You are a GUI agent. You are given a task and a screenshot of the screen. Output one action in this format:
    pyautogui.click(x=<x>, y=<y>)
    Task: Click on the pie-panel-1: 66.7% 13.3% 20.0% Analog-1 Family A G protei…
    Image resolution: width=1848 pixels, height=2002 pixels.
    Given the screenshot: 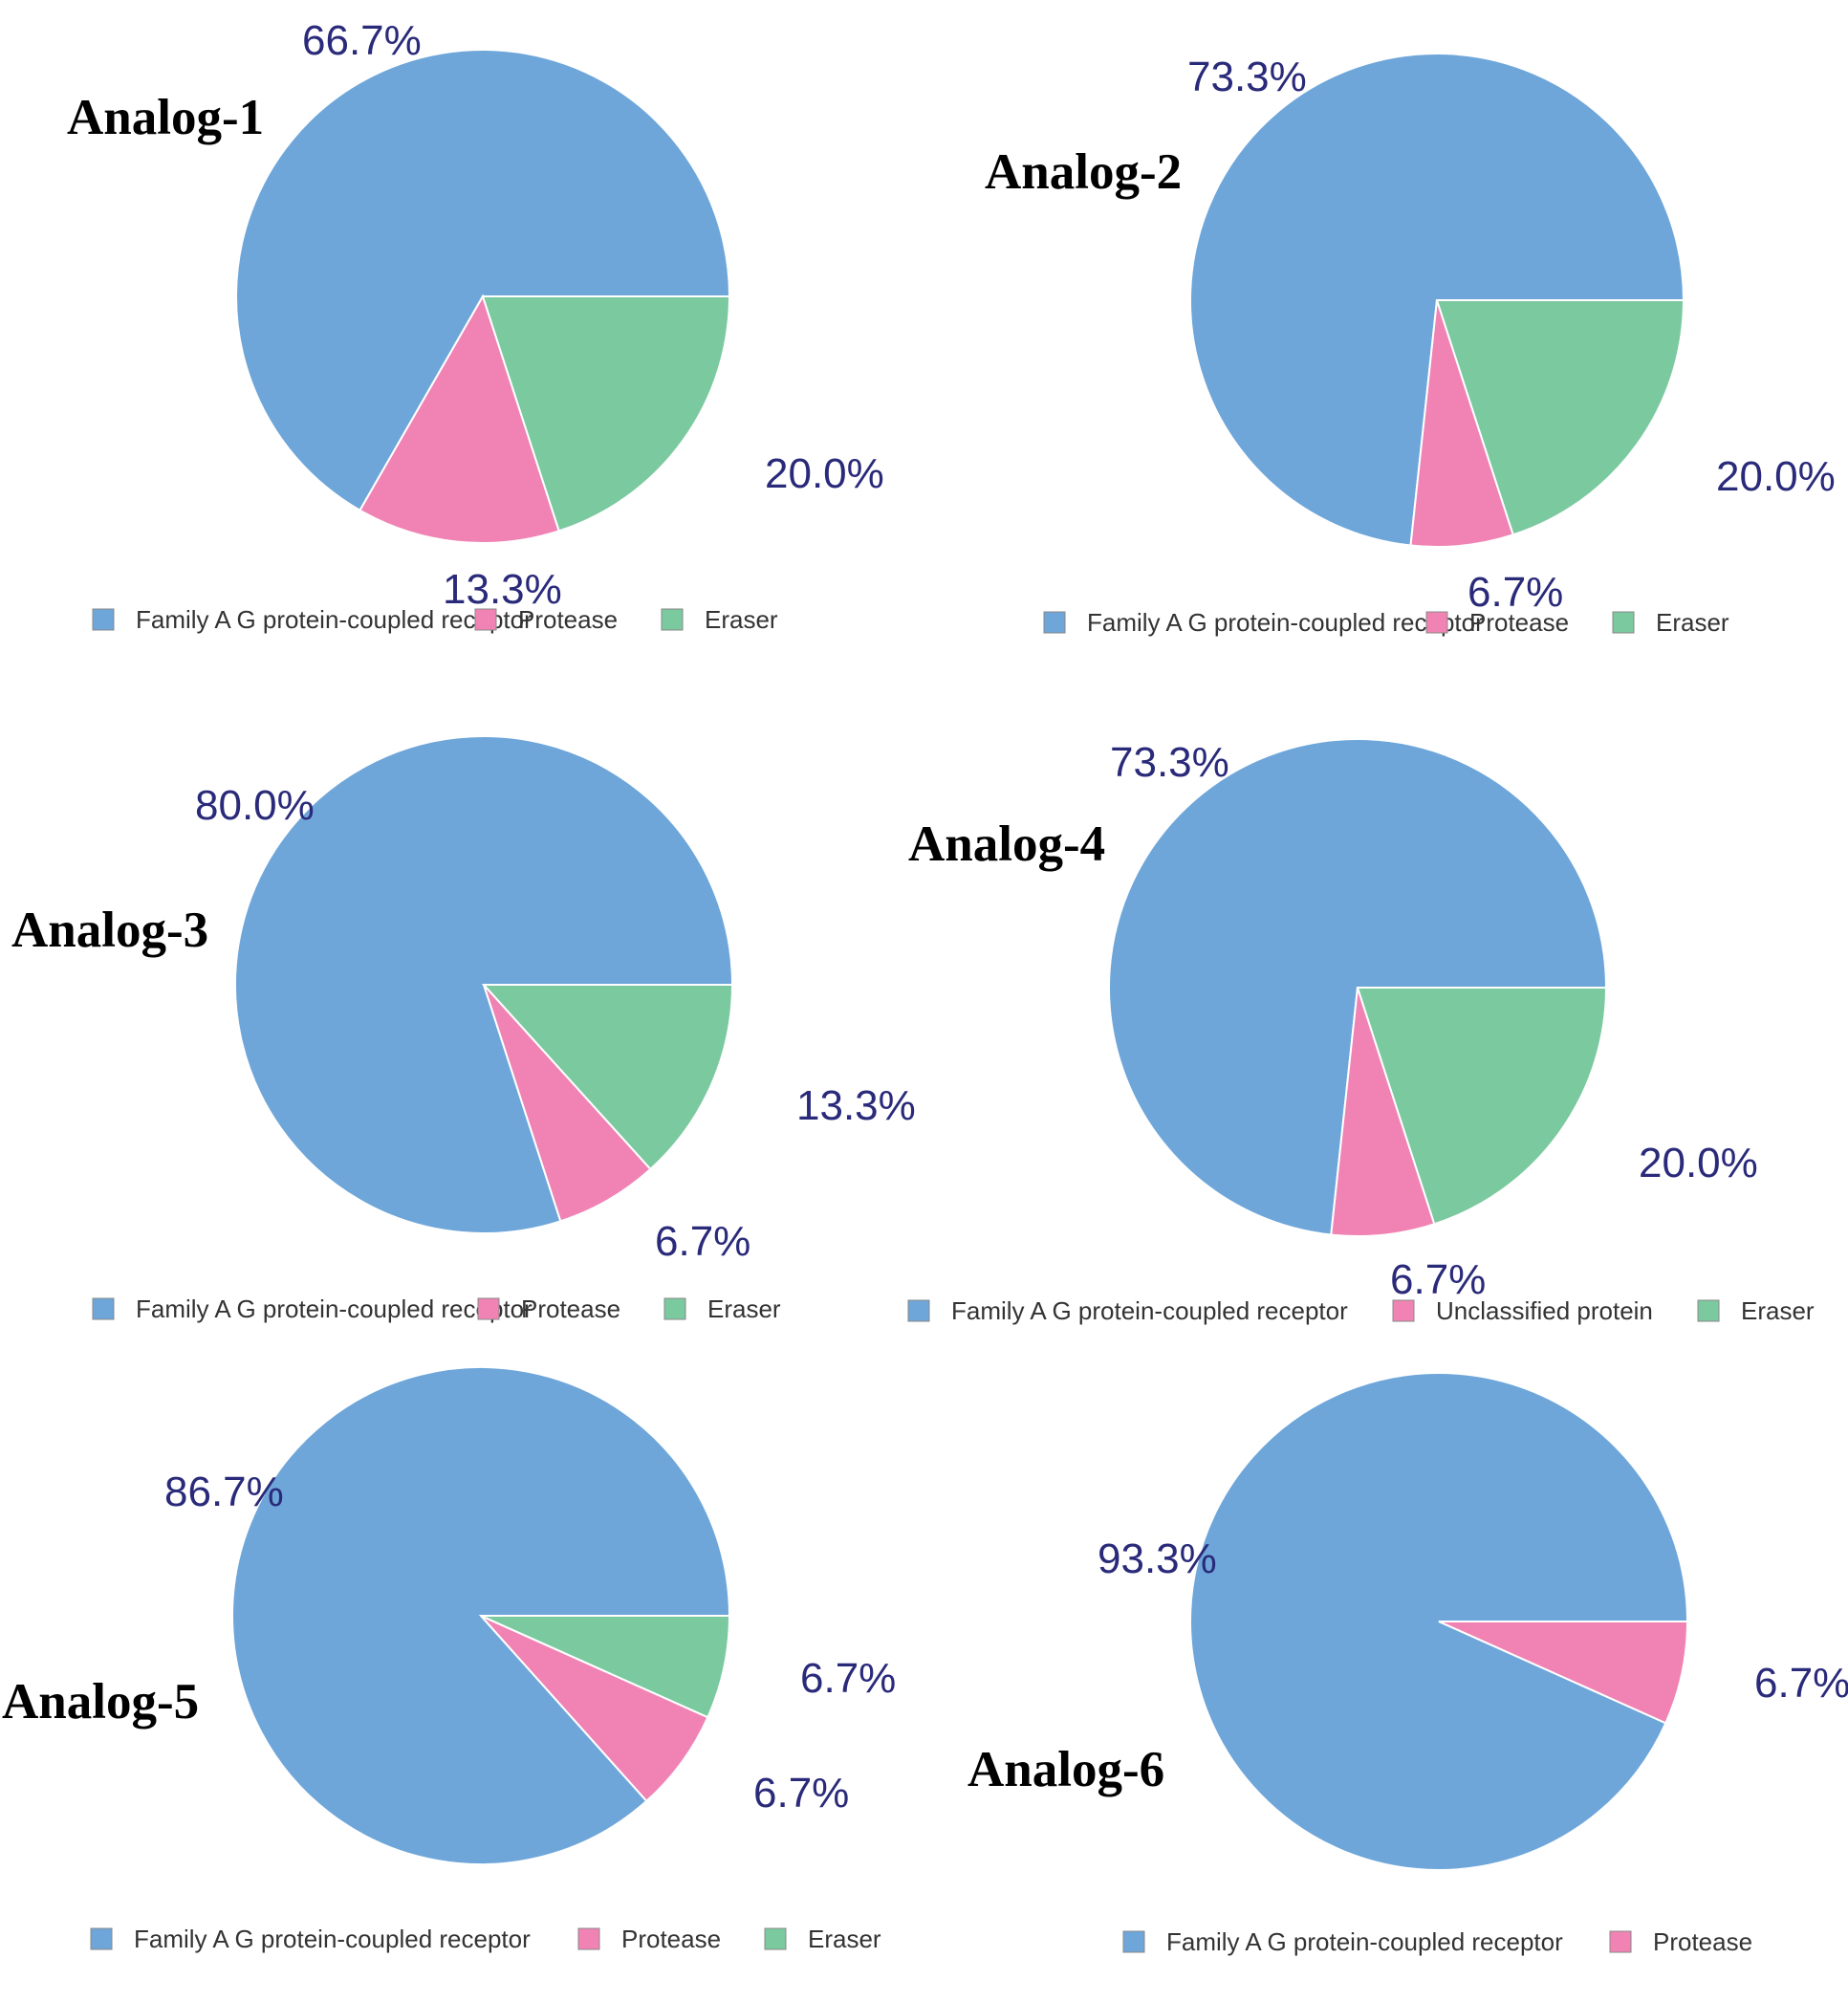 What is the action you would take?
    pyautogui.click(x=476, y=326)
    